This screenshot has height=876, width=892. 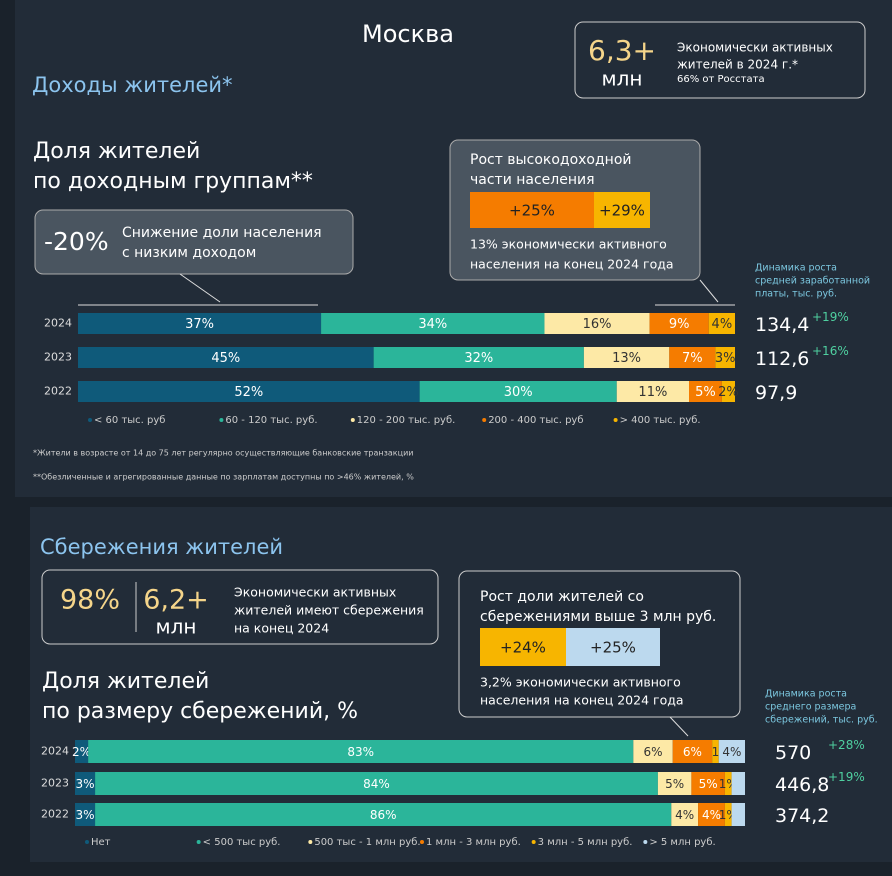 I want to click on value-label: 45%, so click(x=225, y=358).